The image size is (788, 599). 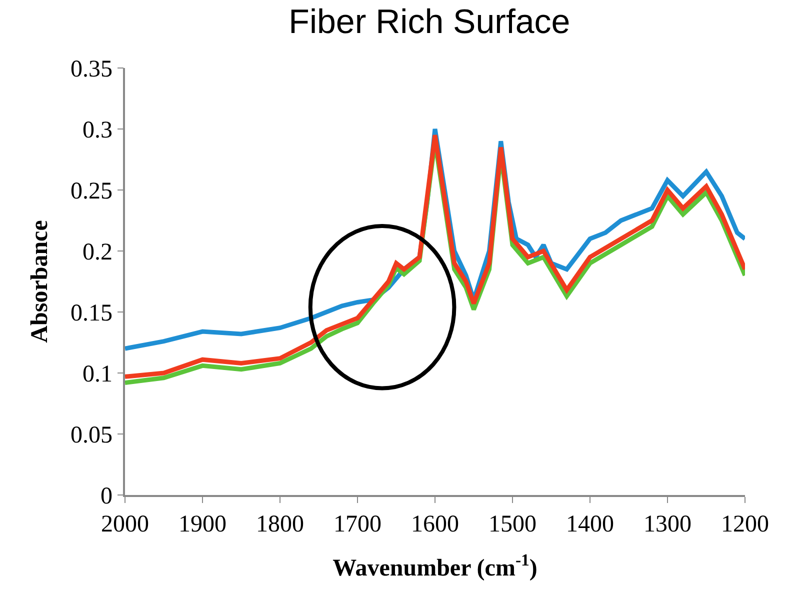 I want to click on chart-title: Fiber Rich Surface, so click(x=429, y=21).